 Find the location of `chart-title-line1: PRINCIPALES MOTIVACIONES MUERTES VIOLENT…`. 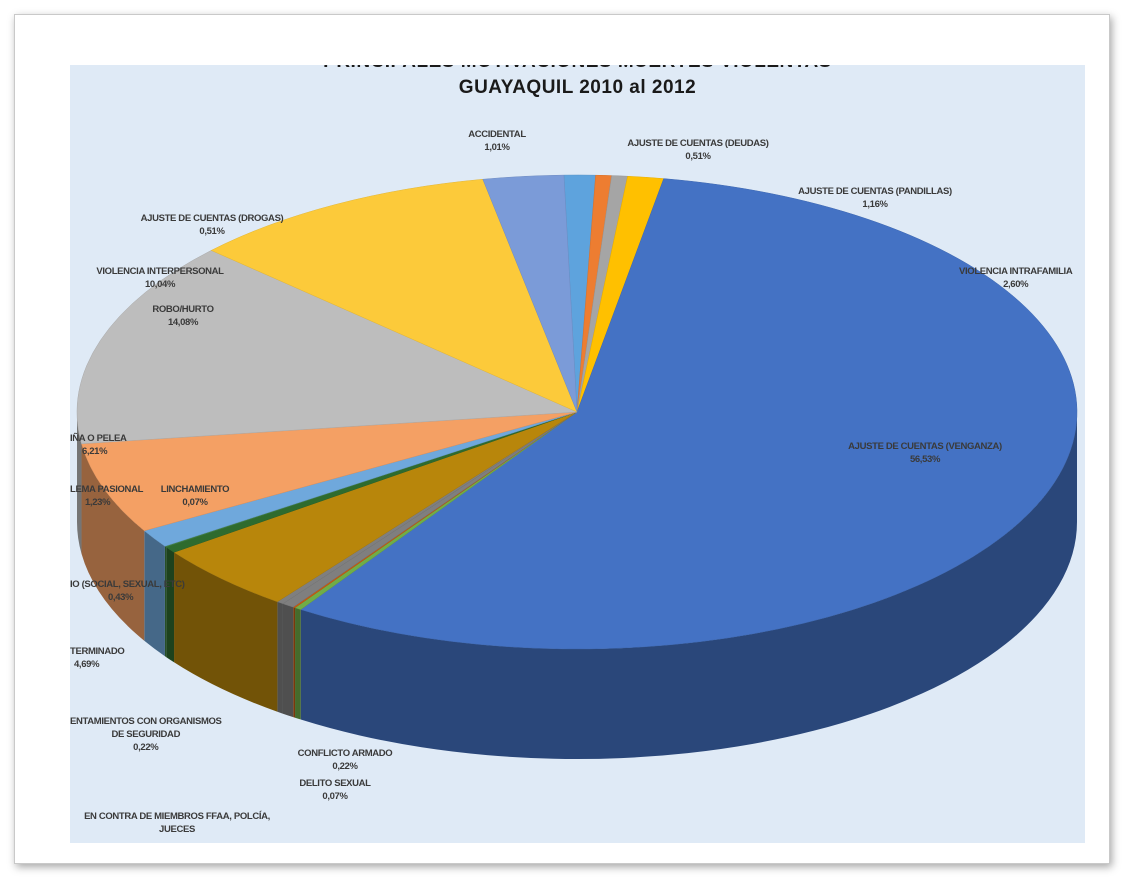

chart-title-line1: PRINCIPALES MOTIVACIONES MUERTES VIOLENT… is located at coordinates (577, 69).